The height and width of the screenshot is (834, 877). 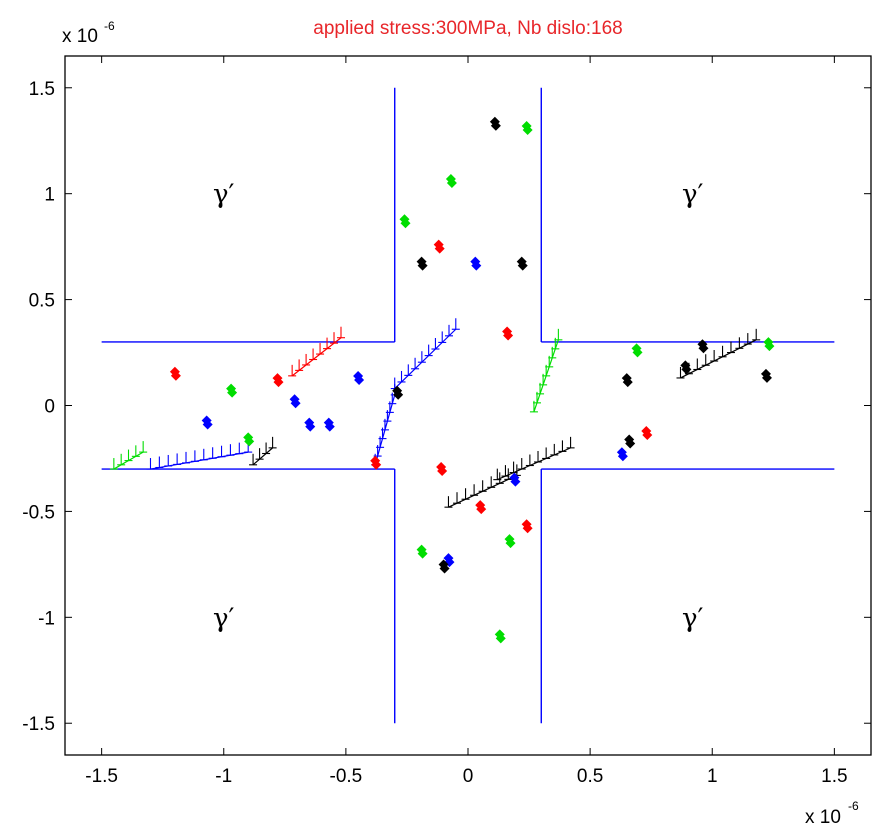 What do you see at coordinates (223, 776) in the screenshot?
I see `x-tick-label: -1` at bounding box center [223, 776].